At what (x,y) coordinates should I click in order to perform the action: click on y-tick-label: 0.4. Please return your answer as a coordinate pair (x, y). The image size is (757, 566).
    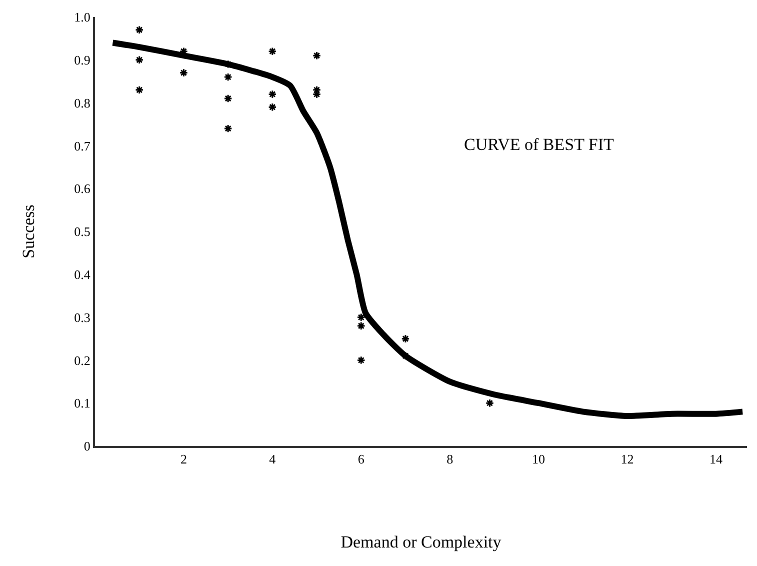
    Looking at the image, I should click on (82, 274).